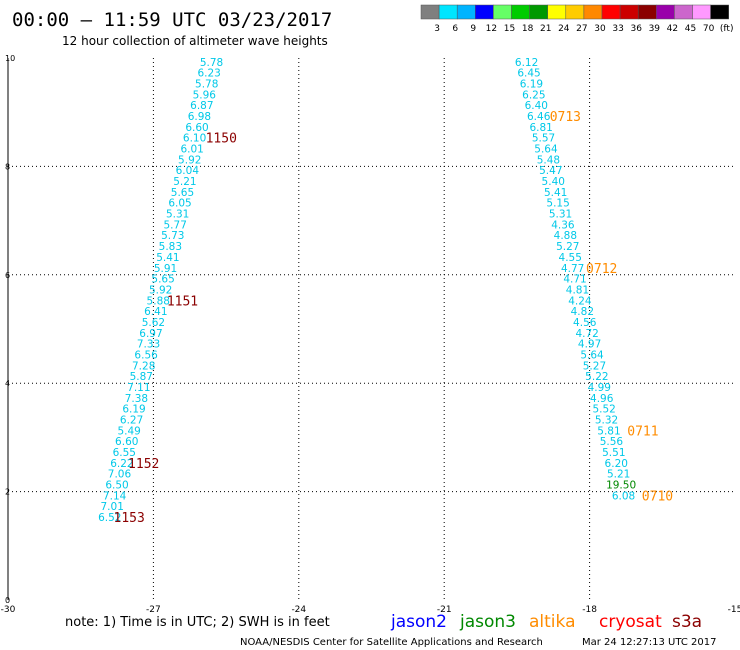 This screenshot has height=650, width=740. Describe the element at coordinates (709, 29) in the screenshot. I see `colorbar-label: 70` at that location.